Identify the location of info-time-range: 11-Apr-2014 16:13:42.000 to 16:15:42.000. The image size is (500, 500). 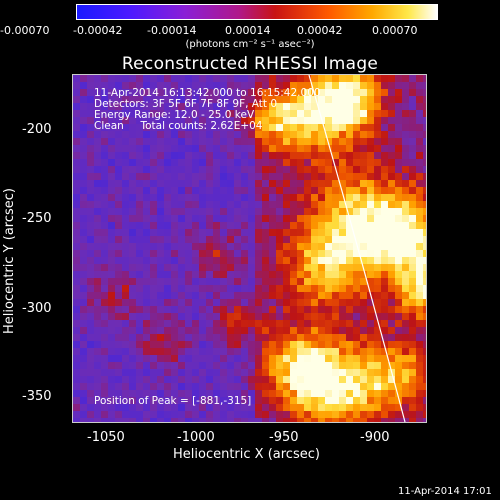
(207, 93).